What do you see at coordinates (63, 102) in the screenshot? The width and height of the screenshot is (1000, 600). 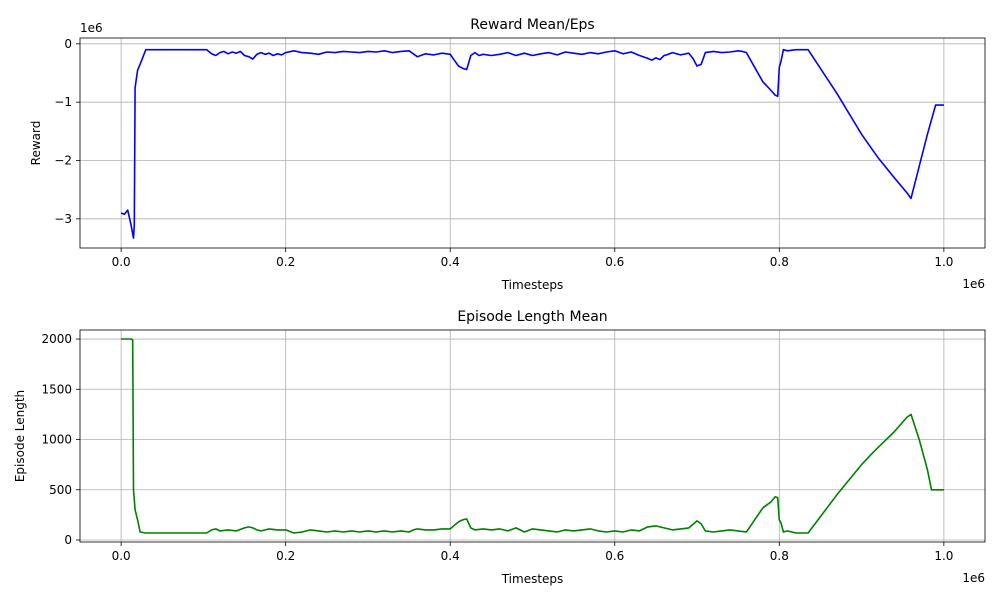 I see `reward-y-tick-label: −1` at bounding box center [63, 102].